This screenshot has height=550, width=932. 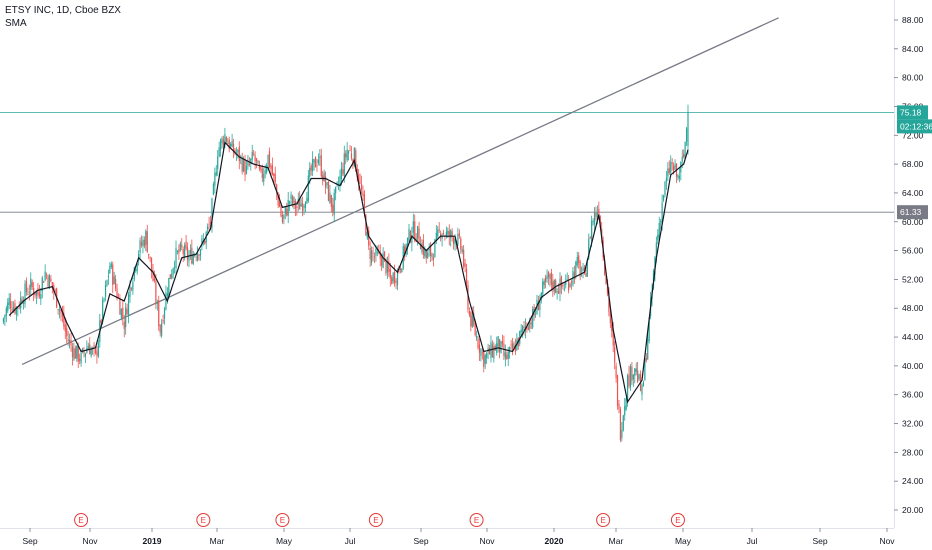 I want to click on sma-indicator-label: SMA, so click(x=16, y=23).